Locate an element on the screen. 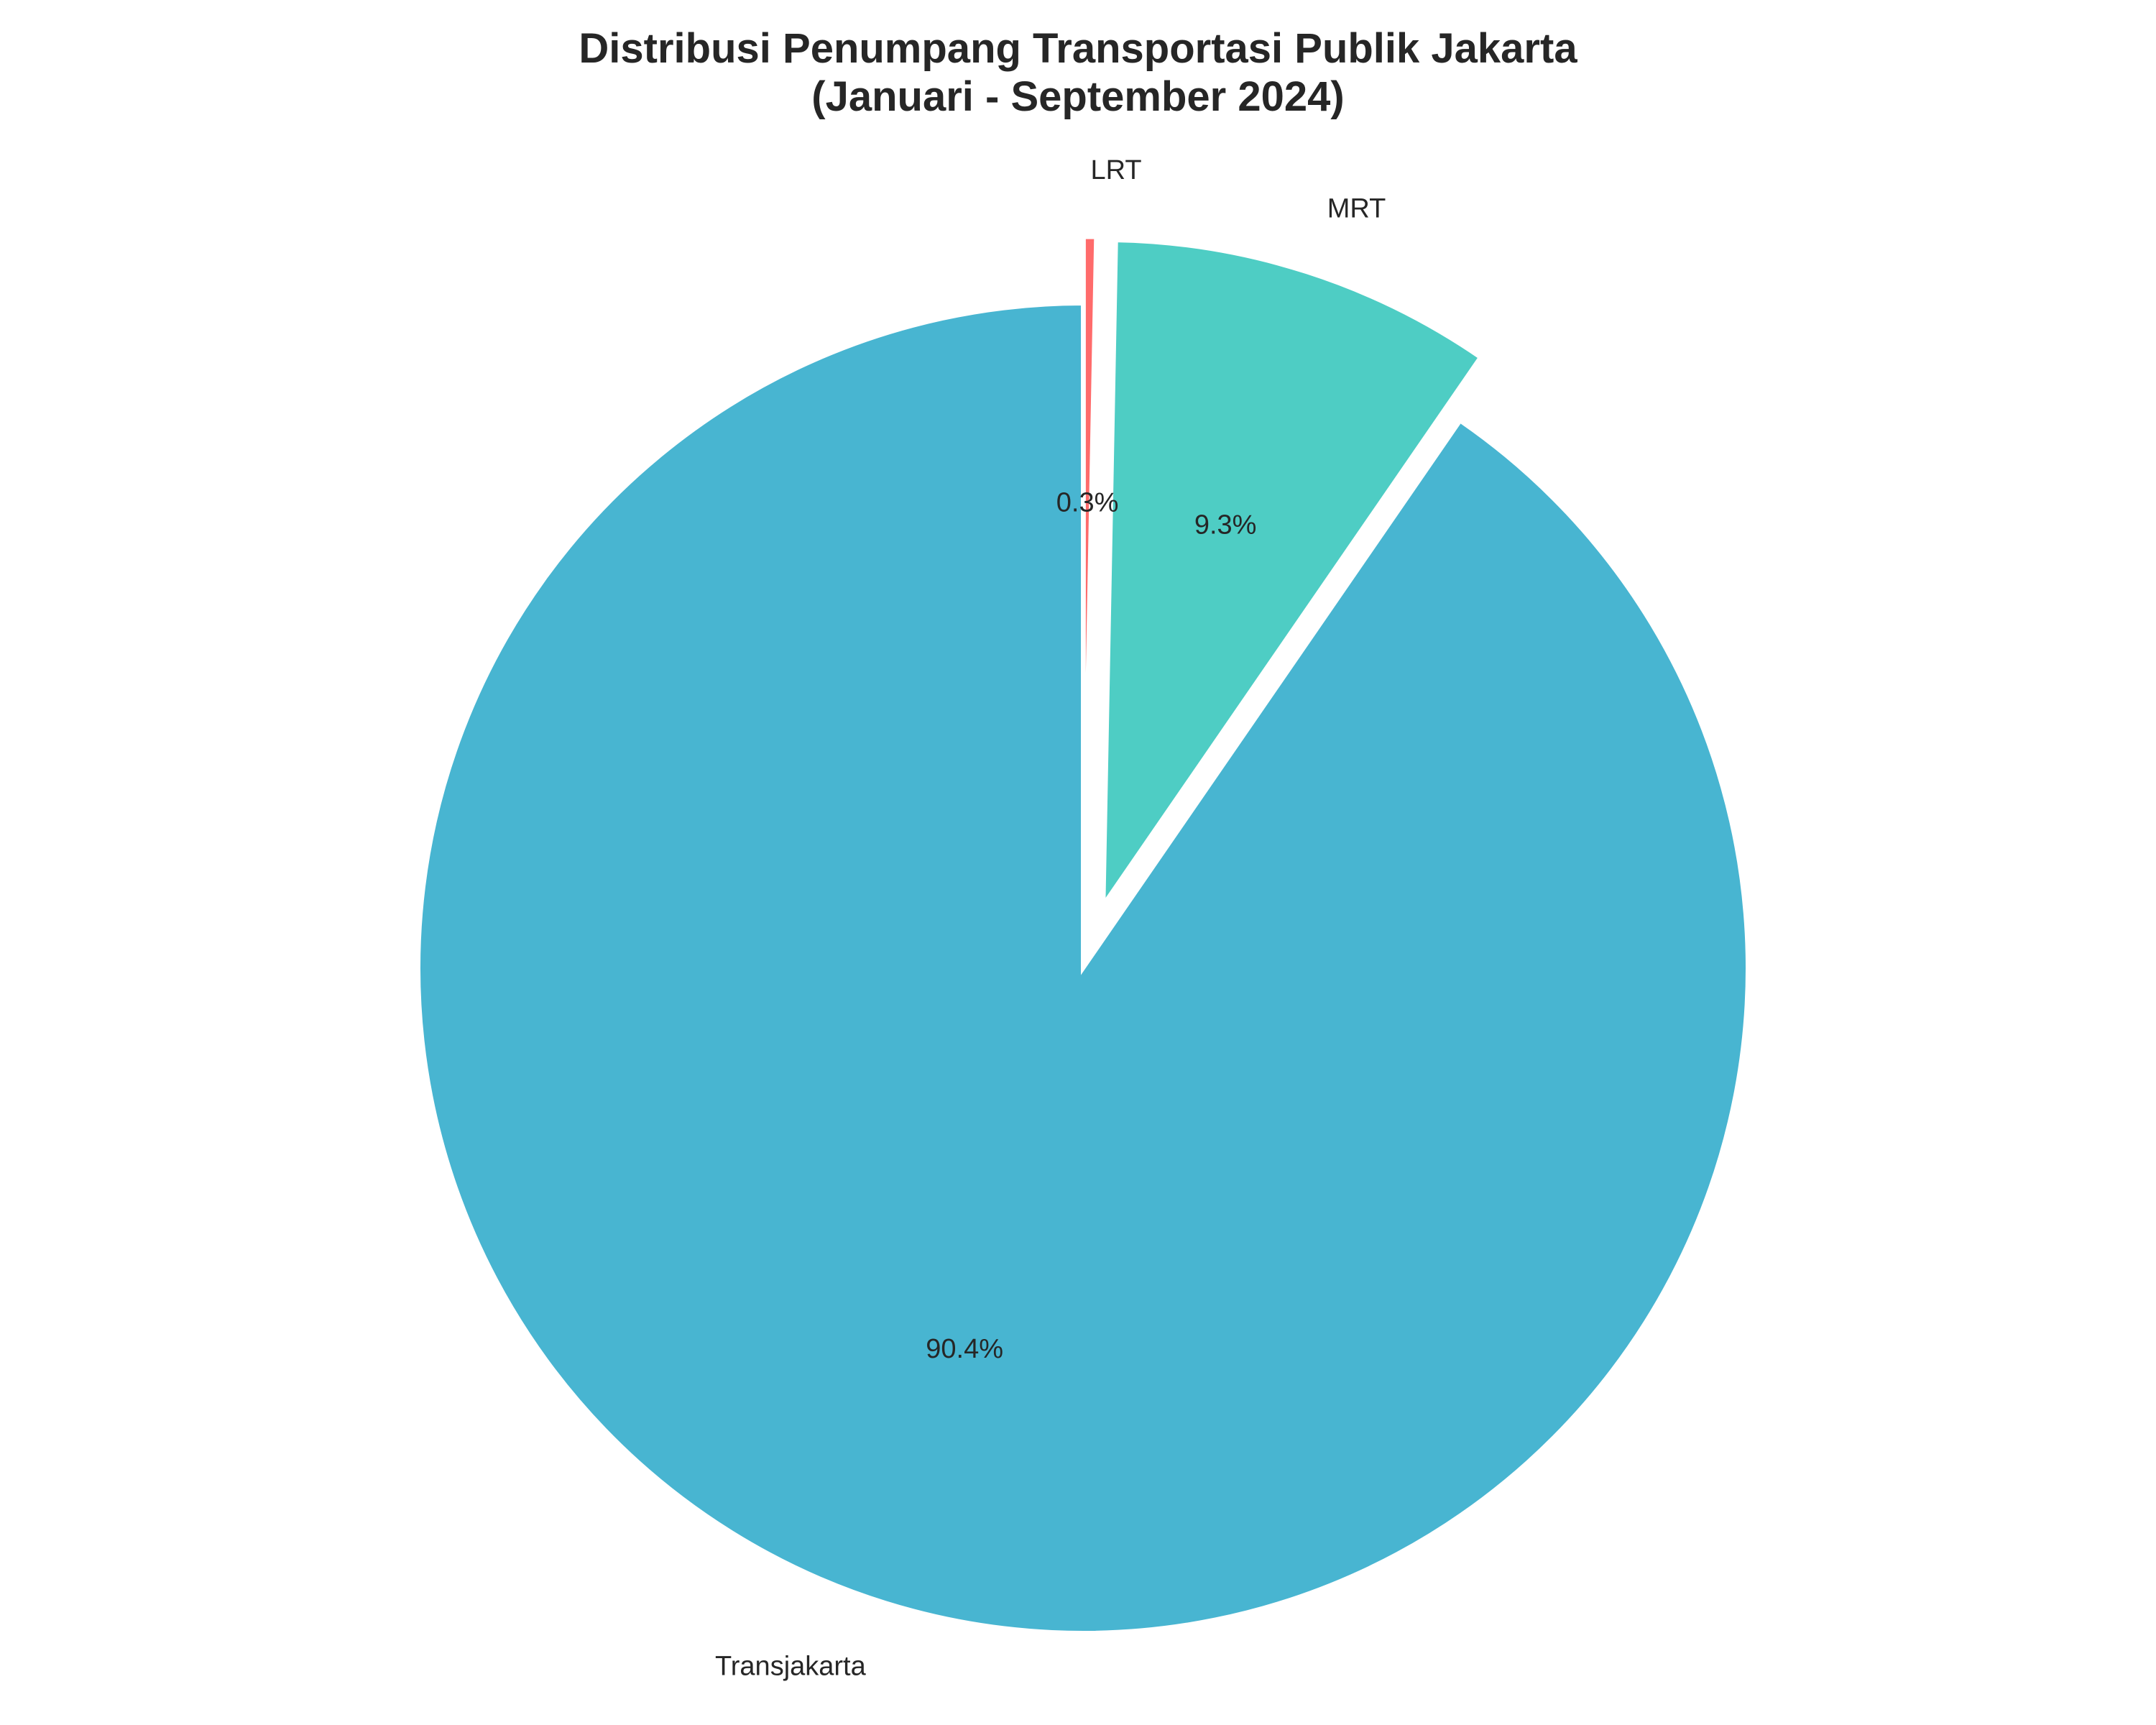  pct-label-lrt: 0.3% is located at coordinates (1087, 503).